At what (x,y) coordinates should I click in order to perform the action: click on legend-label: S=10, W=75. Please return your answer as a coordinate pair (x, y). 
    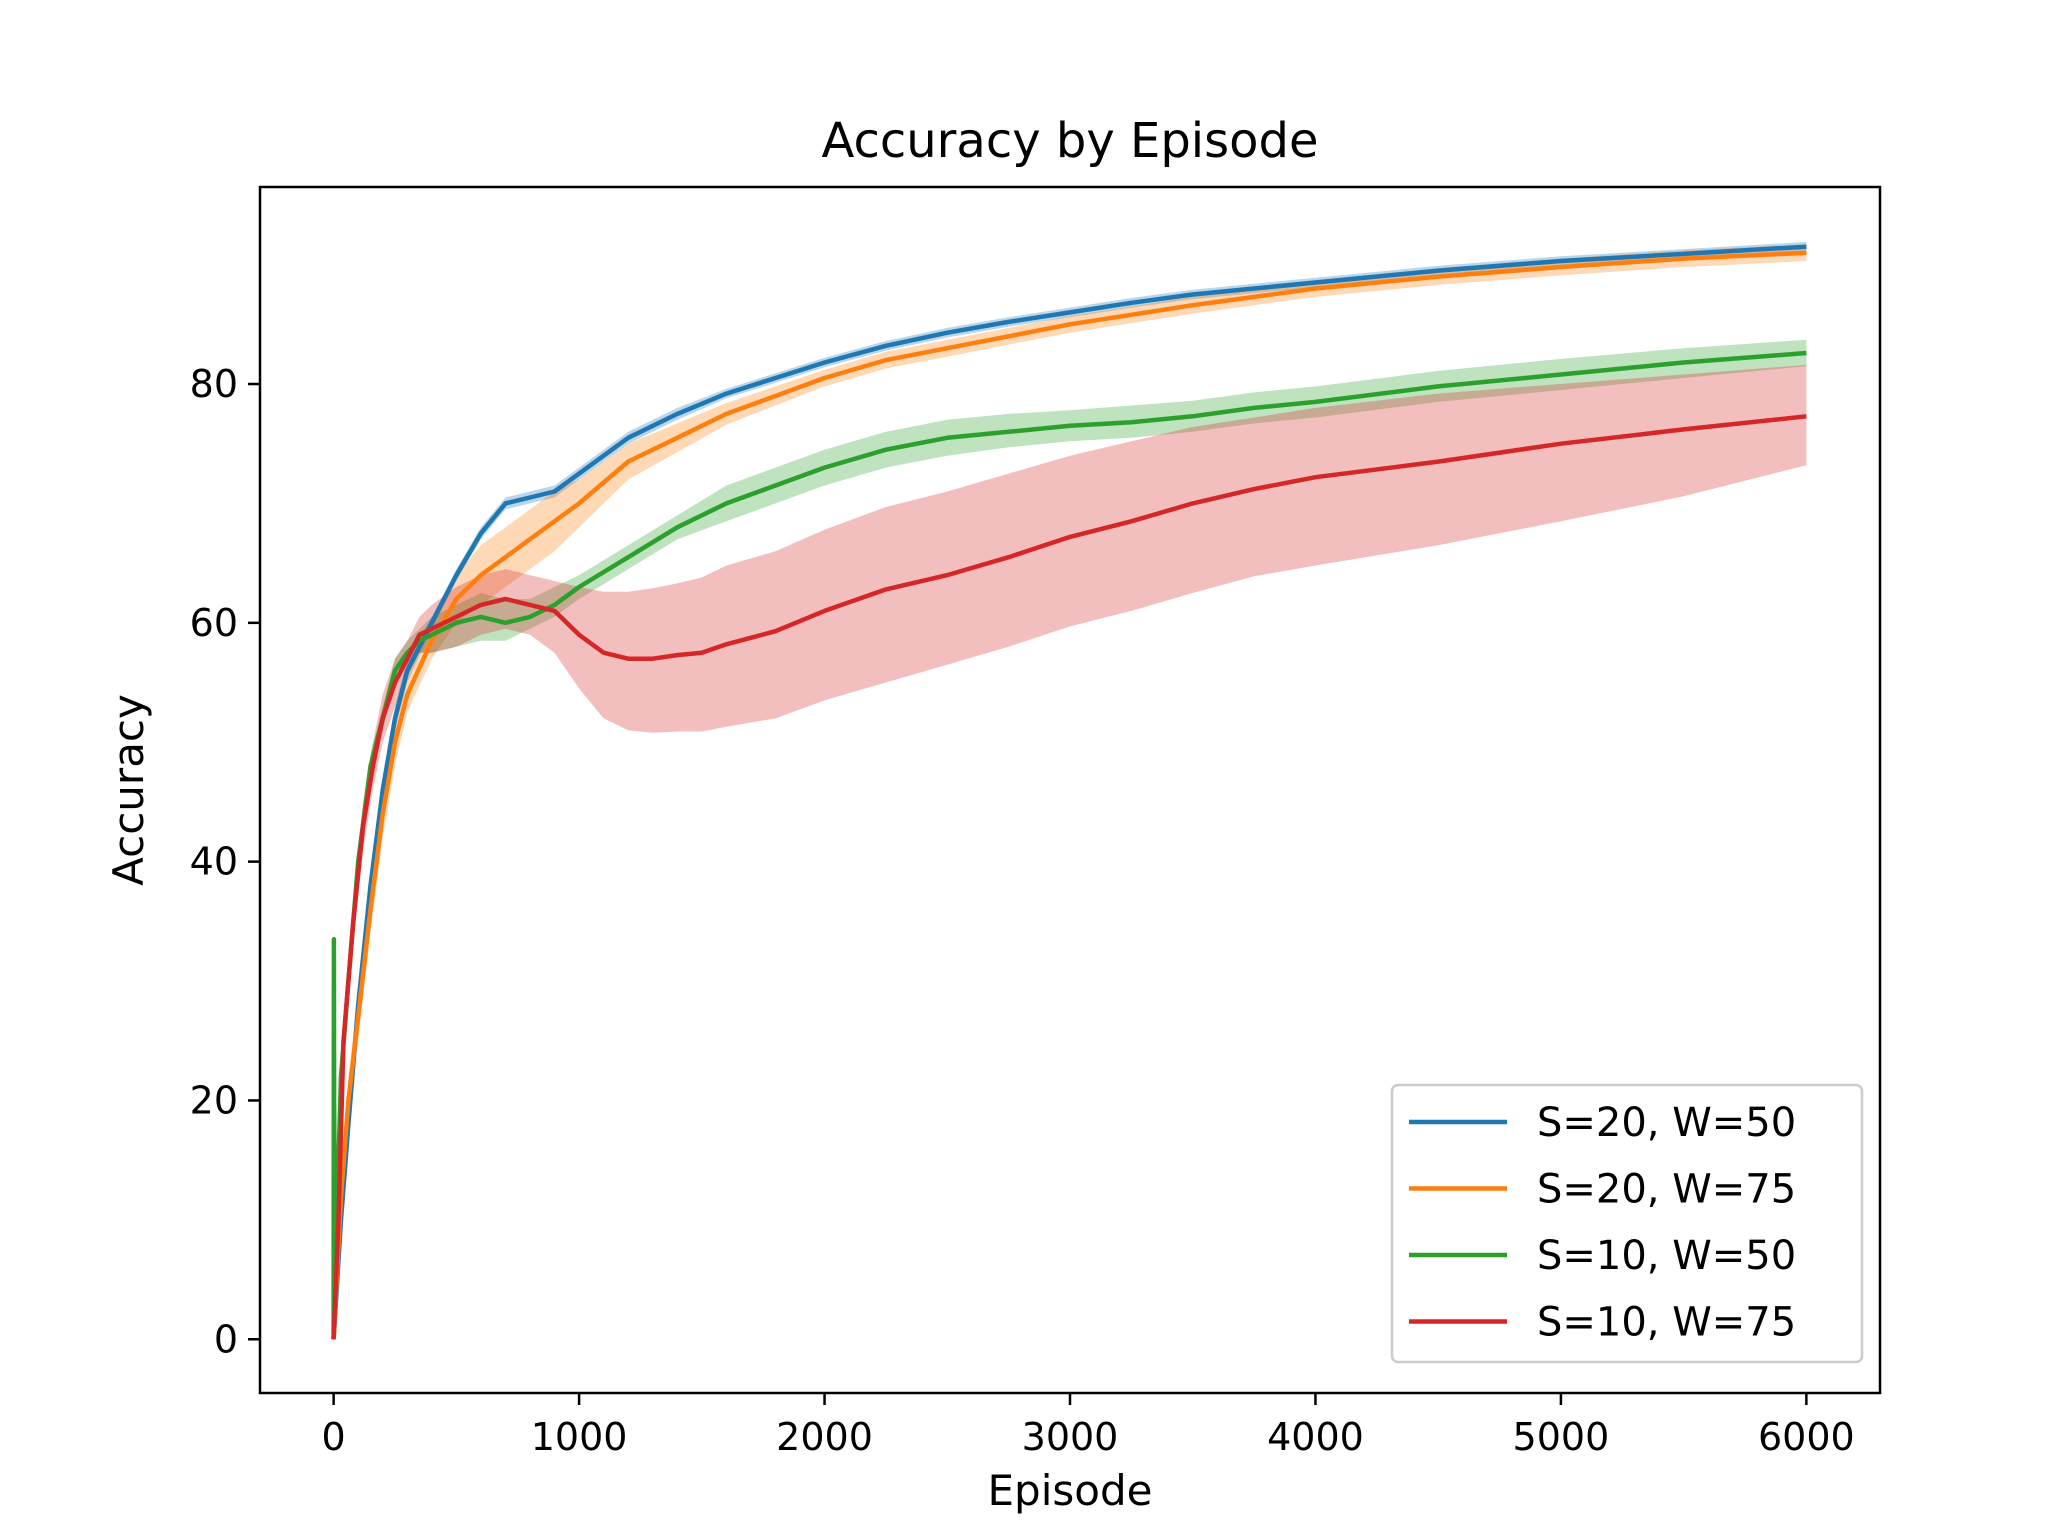
    Looking at the image, I should click on (1666, 1323).